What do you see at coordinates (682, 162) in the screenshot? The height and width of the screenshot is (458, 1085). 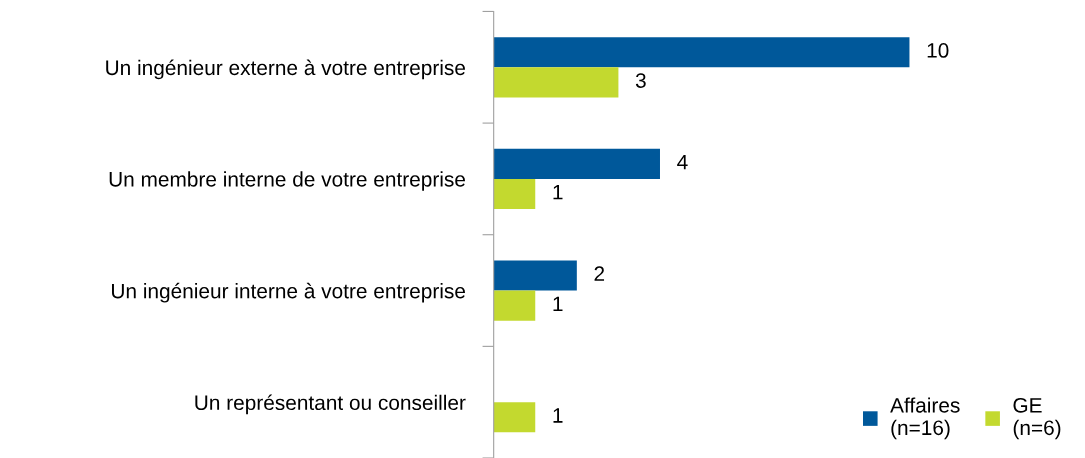 I see `data-label: 4` at bounding box center [682, 162].